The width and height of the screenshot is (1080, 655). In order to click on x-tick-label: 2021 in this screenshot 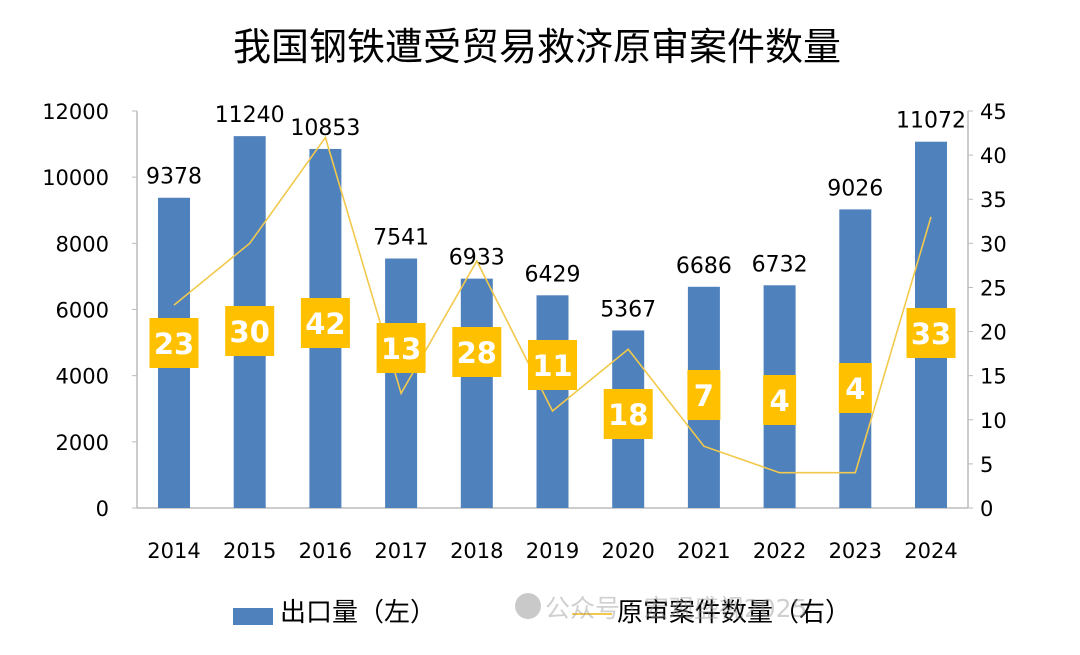, I will do `click(703, 551)`.